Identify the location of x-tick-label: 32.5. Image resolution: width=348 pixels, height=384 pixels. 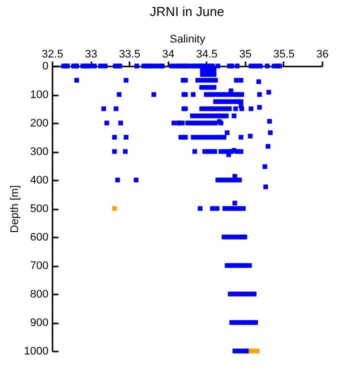
(53, 54).